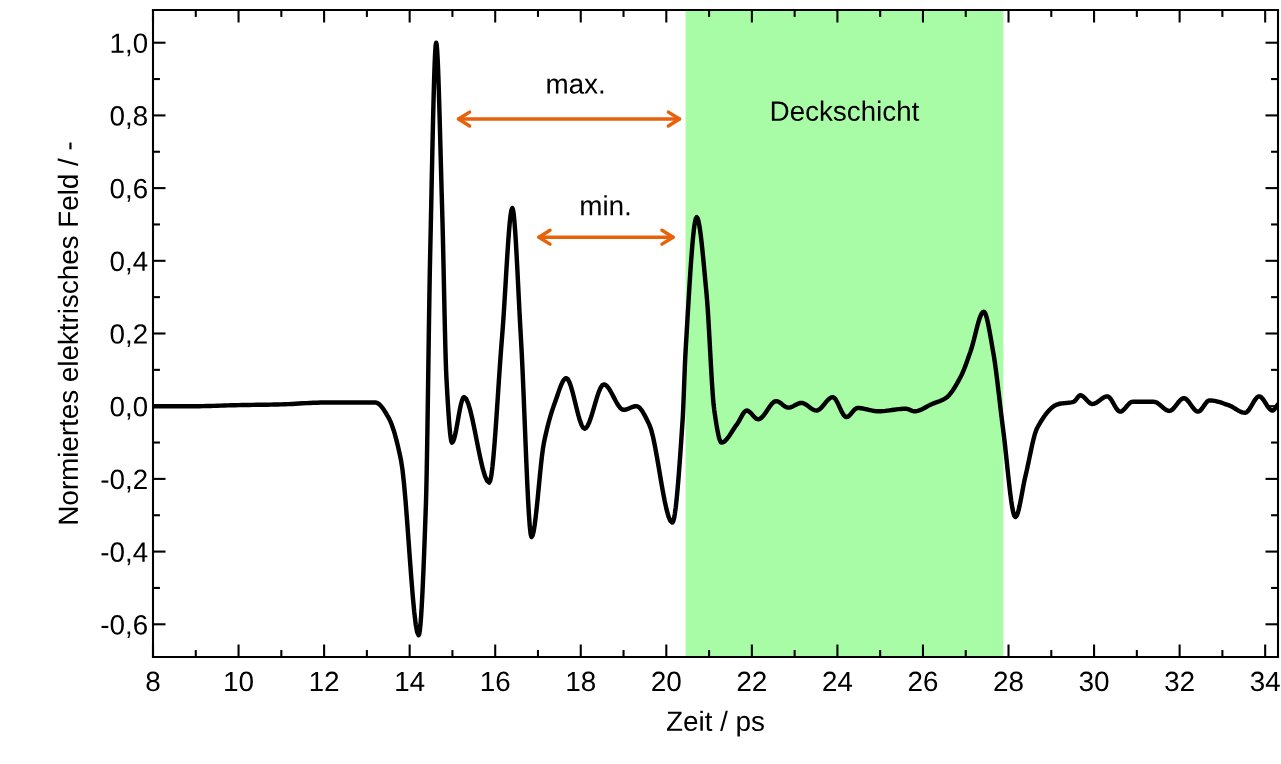 Image resolution: width=1281 pixels, height=764 pixels. Describe the element at coordinates (838, 681) in the screenshot. I see `x-tick-label: 24` at that location.